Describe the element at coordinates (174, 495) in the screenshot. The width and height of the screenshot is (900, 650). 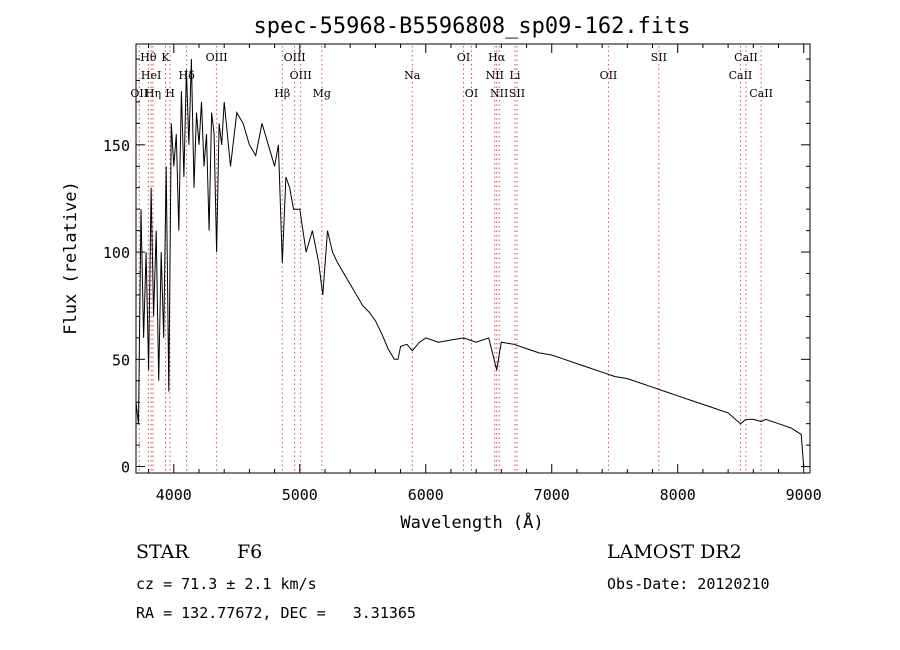
I see `x-tick-label: 4000` at that location.